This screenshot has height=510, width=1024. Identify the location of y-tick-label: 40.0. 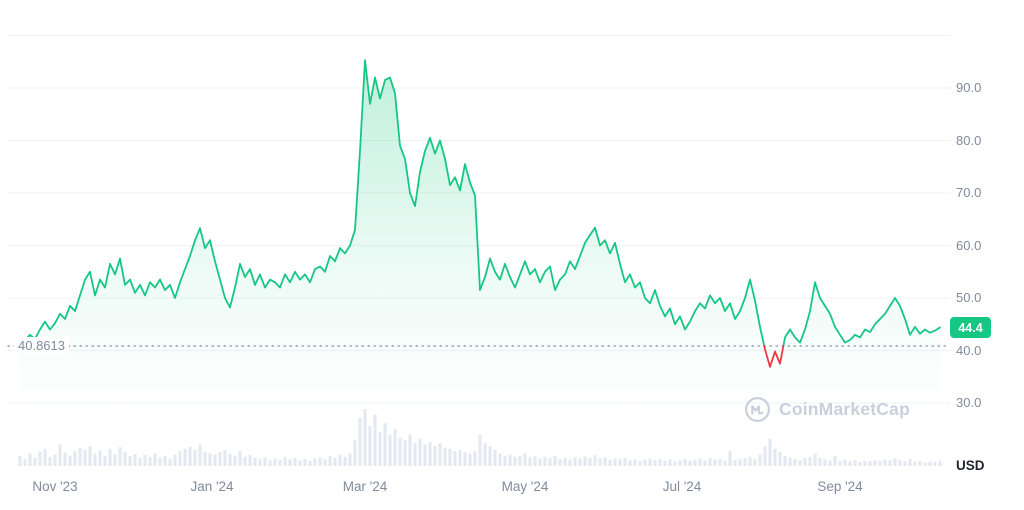
(969, 350).